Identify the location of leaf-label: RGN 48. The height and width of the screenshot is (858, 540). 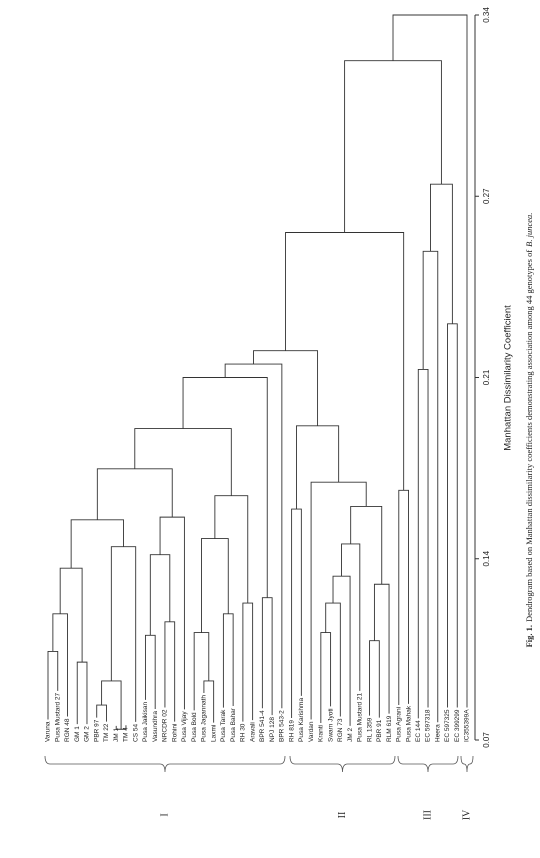
(67, 730).